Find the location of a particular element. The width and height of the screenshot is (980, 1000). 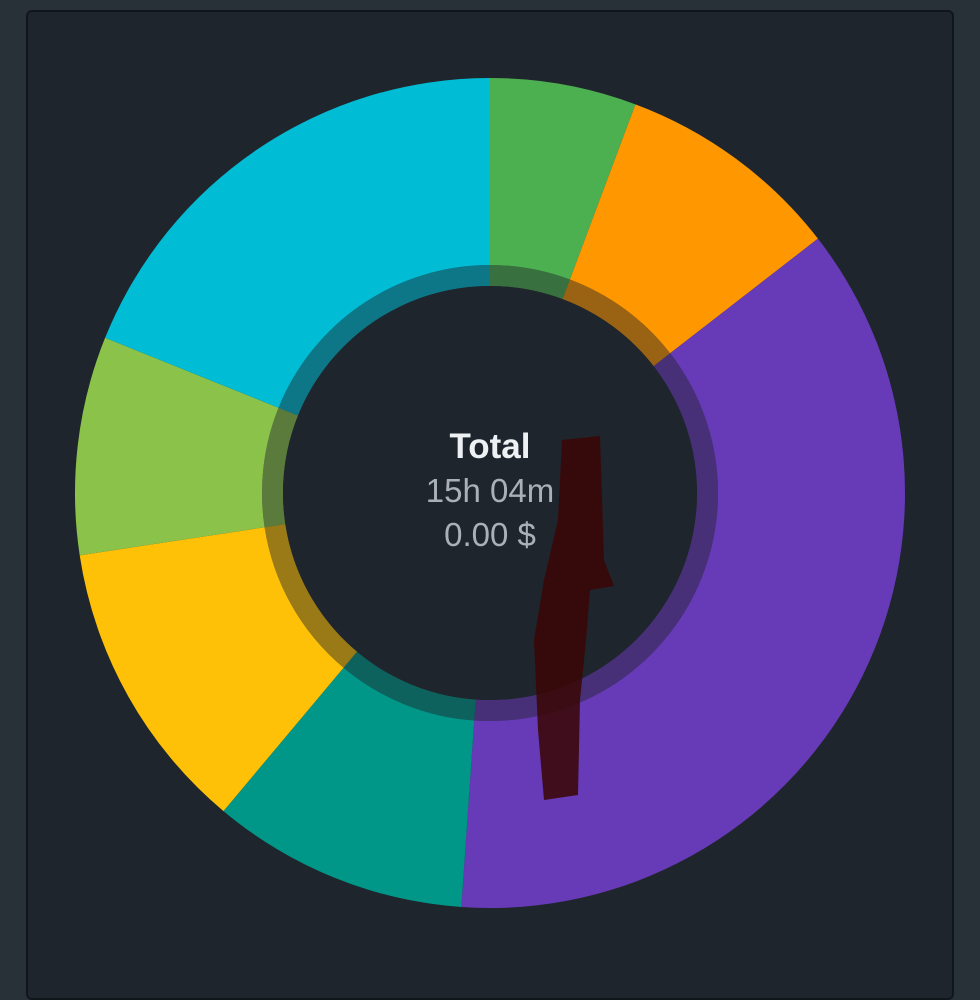

total-duration: 15h 04m is located at coordinates (490, 490).